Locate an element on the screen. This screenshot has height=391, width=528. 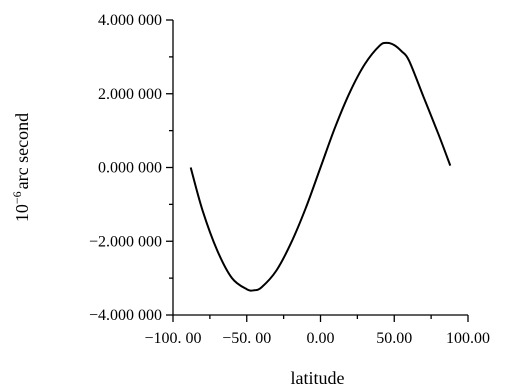
x-tick-label: −50. 00 is located at coordinates (246, 338).